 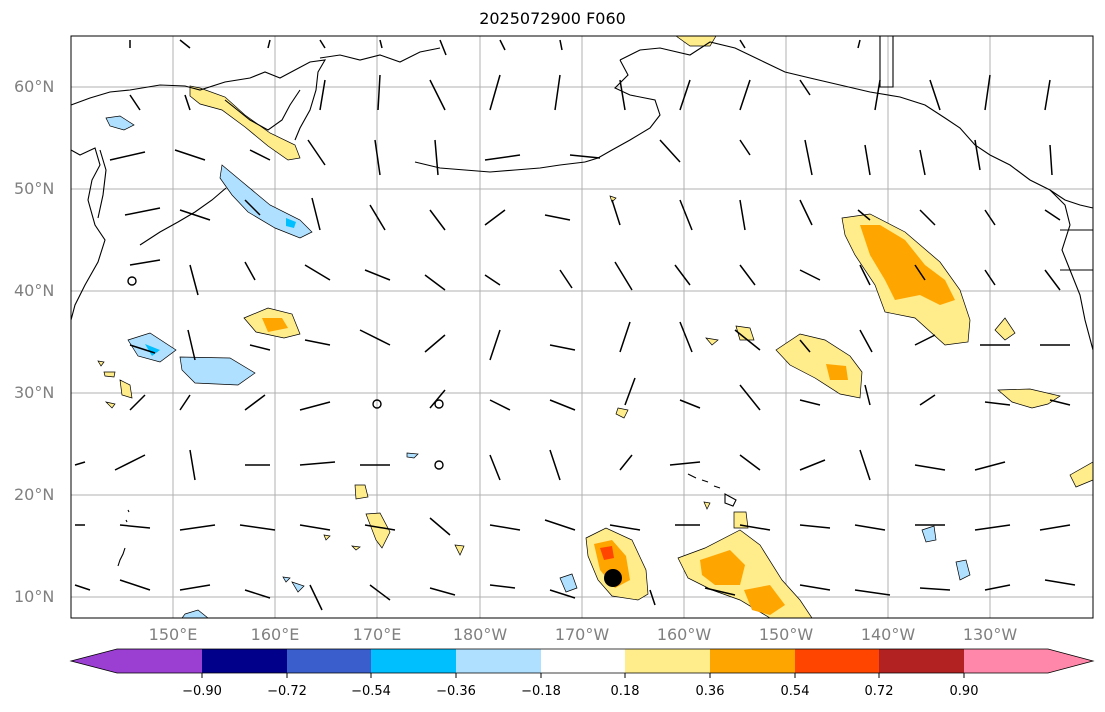 What do you see at coordinates (123, 538) in the screenshot?
I see `small-islands` at bounding box center [123, 538].